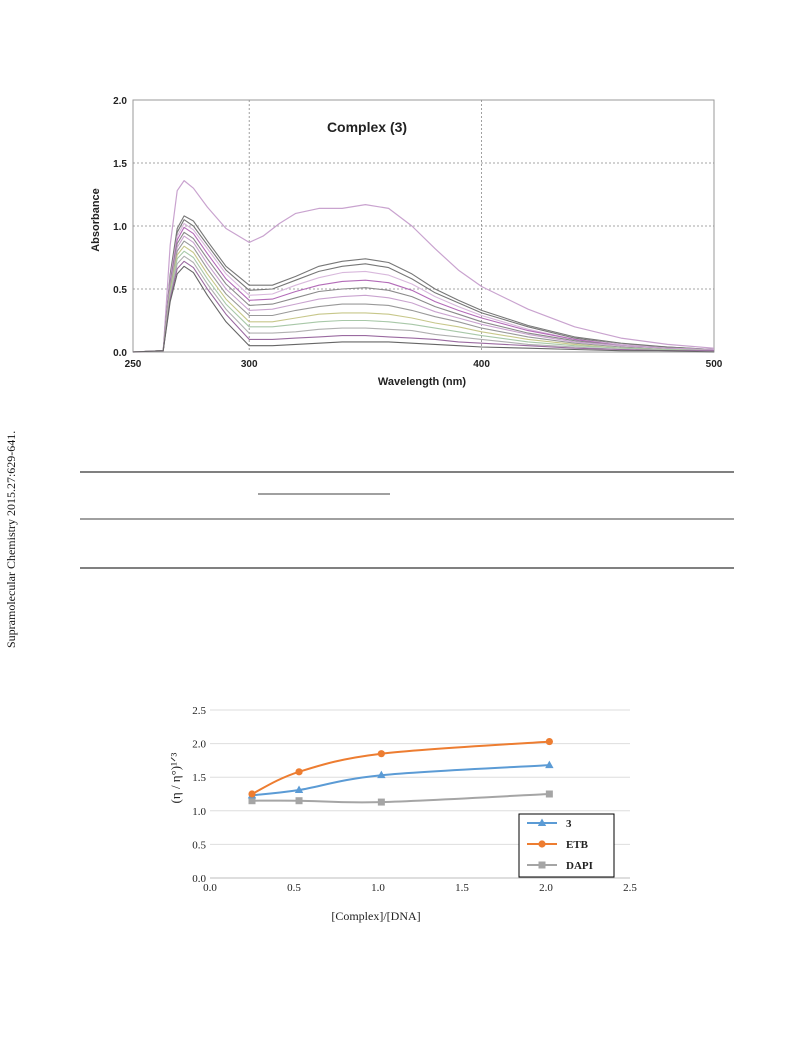 The height and width of the screenshot is (1057, 812). I want to click on x-tick-label: 500, so click(714, 364).